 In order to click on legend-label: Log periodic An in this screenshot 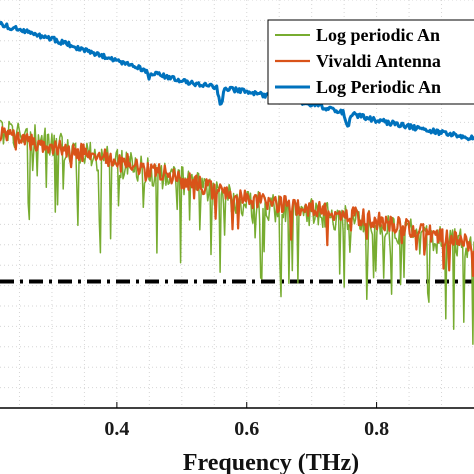, I will do `click(378, 35)`.